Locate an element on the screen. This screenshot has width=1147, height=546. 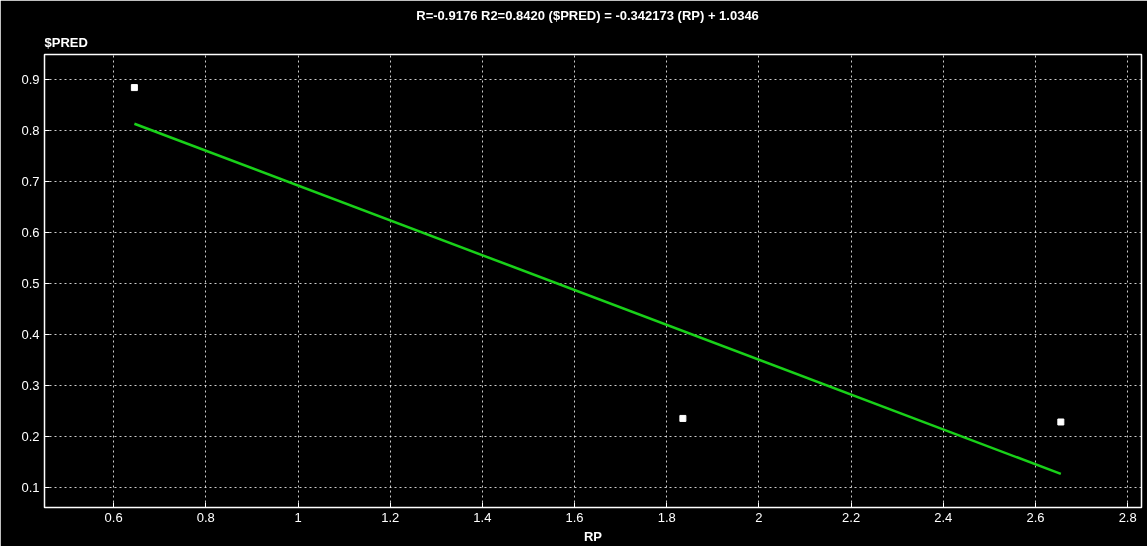
x-tick-label: 1.4 is located at coordinates (482, 517).